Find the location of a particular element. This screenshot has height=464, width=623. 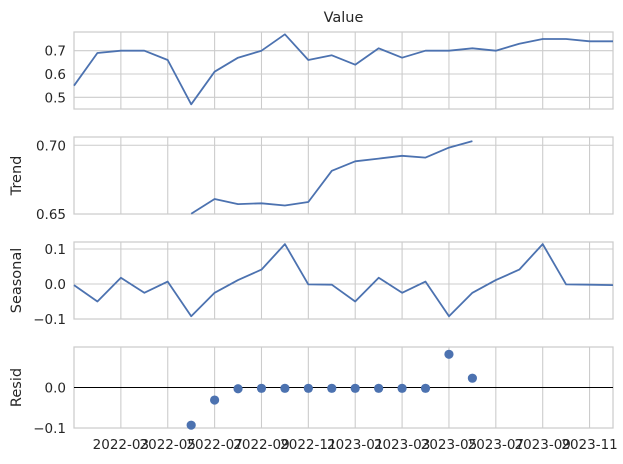

y-axis-label: Resid is located at coordinates (17, 387).